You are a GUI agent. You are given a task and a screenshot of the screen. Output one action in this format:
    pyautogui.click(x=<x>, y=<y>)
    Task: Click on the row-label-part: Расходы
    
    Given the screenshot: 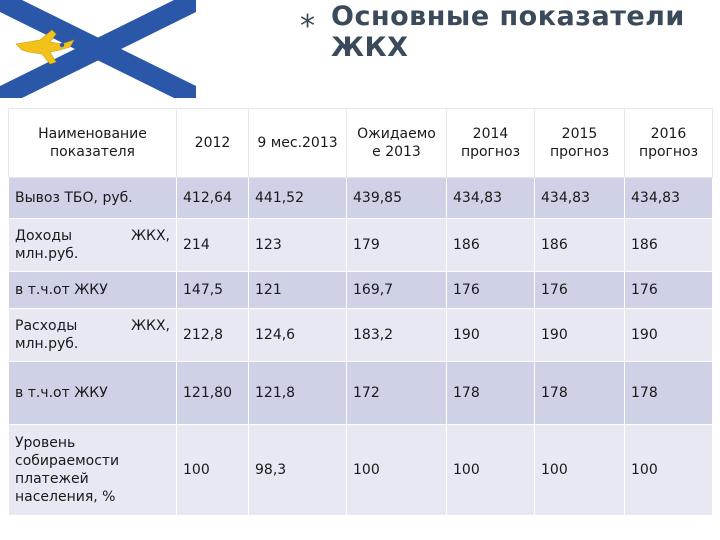 What is the action you would take?
    pyautogui.click(x=46, y=326)
    